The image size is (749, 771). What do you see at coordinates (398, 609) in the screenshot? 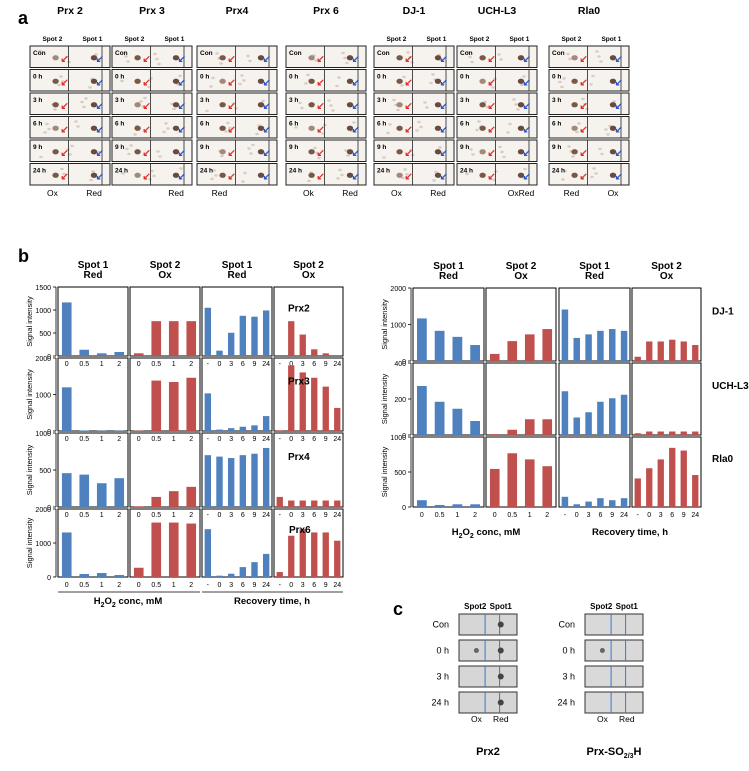
I see `panel-c-label: c` at bounding box center [398, 609].